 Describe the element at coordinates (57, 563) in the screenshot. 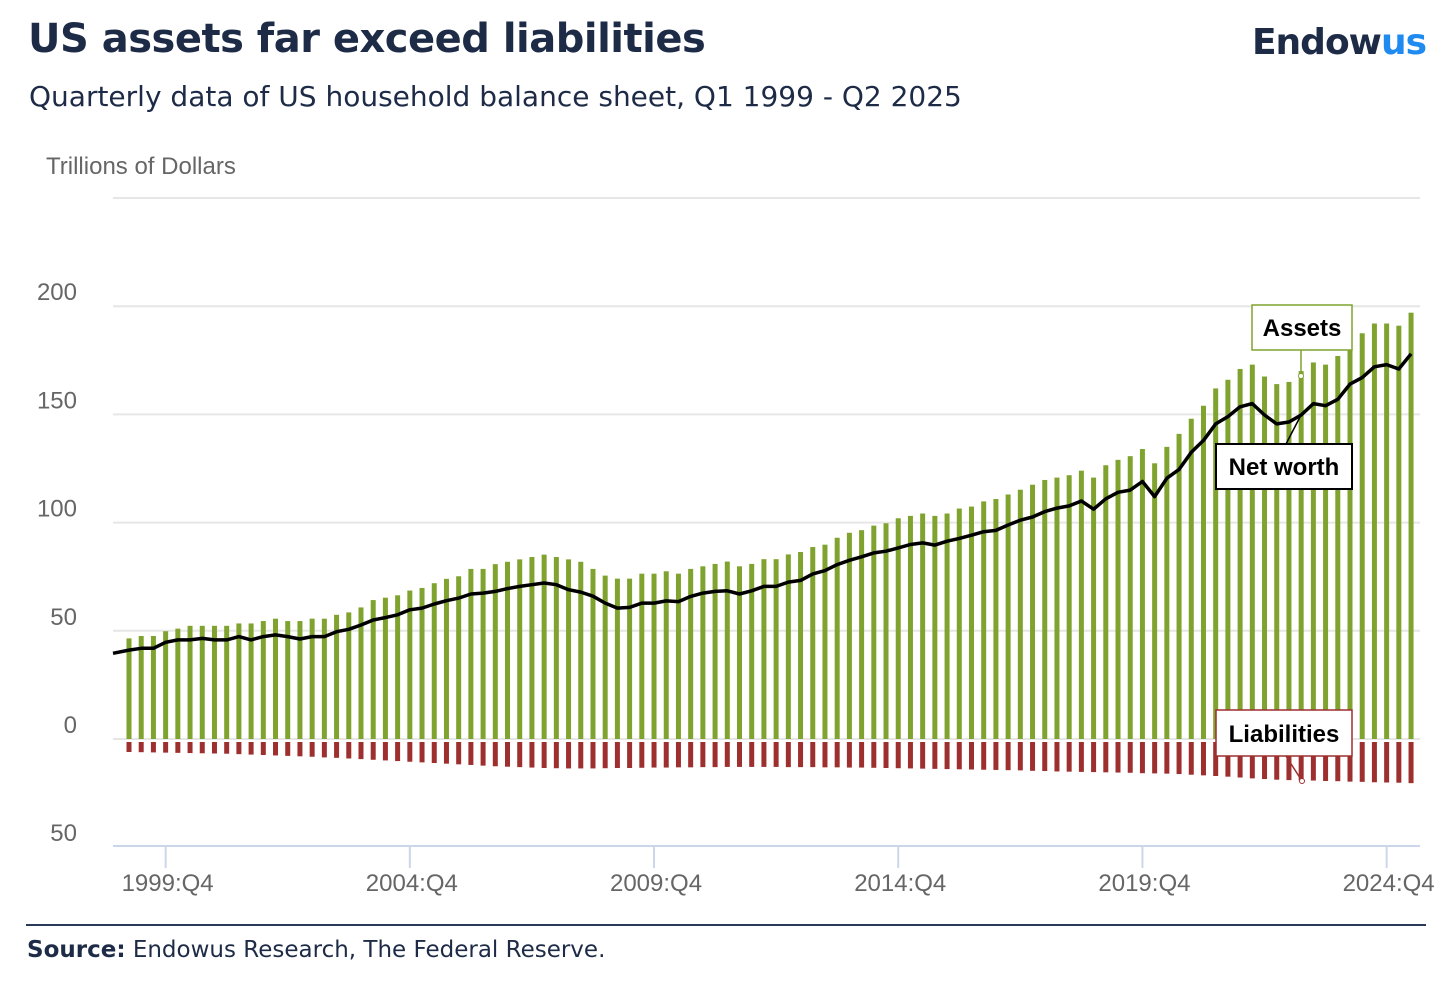

I see `y-axis-ticks: 200 150 100 50 0 50` at that location.